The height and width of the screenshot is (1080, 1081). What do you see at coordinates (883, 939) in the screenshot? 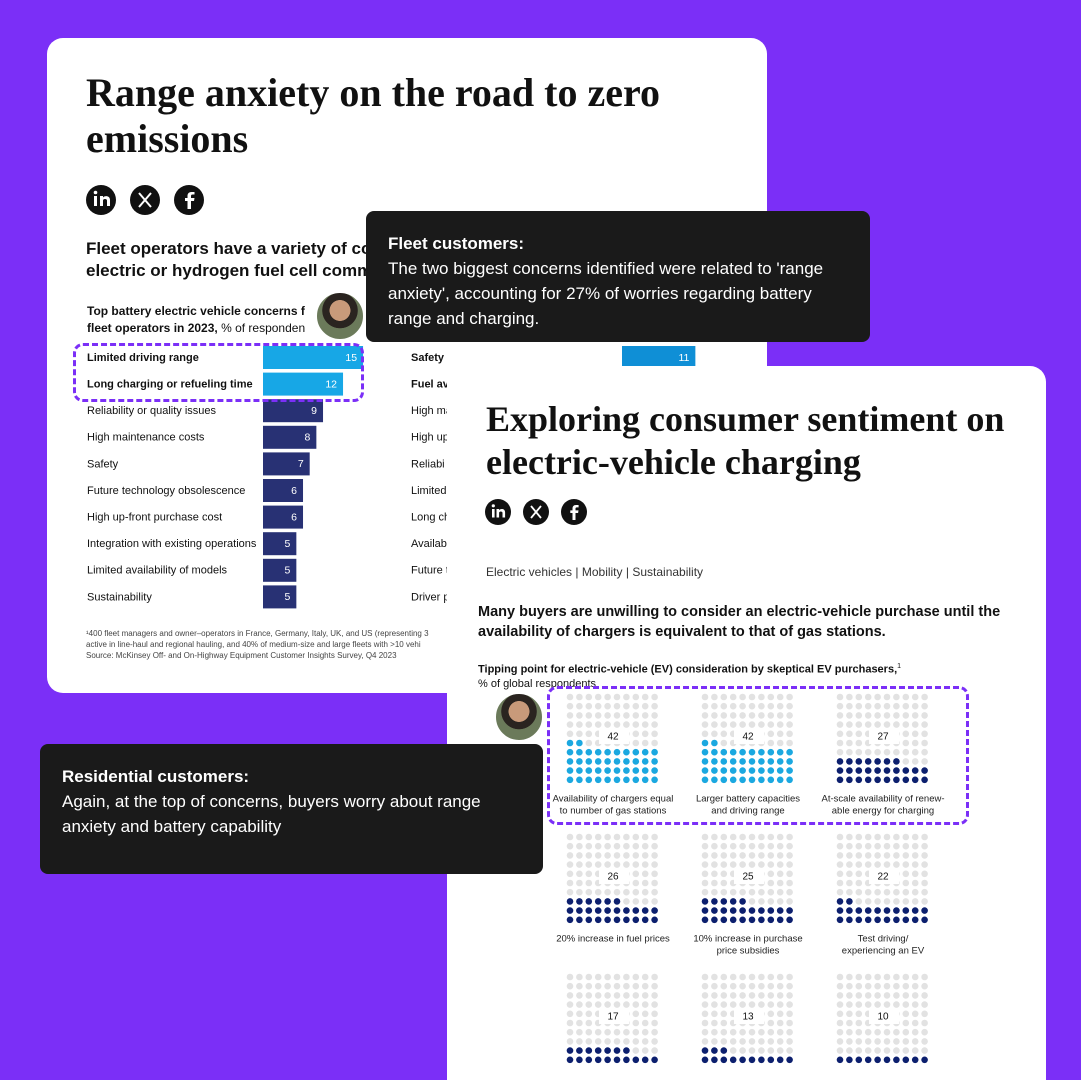
I see `category-label: Test driving/` at bounding box center [883, 939].